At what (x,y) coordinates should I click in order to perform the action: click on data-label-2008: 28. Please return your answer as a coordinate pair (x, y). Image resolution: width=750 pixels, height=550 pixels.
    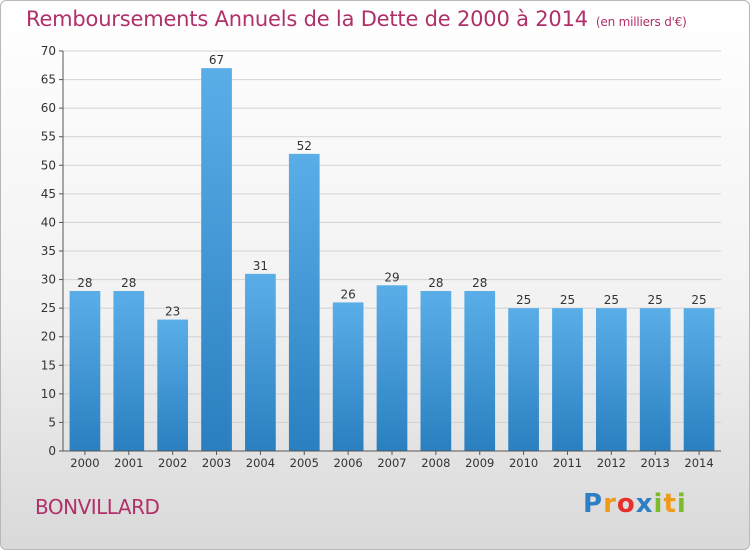
    Looking at the image, I should click on (435, 283).